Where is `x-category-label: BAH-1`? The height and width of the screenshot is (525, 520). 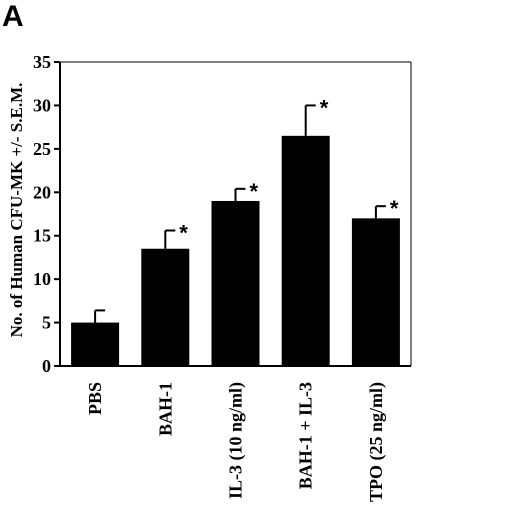 x-category-label: BAH-1 is located at coordinates (165, 409).